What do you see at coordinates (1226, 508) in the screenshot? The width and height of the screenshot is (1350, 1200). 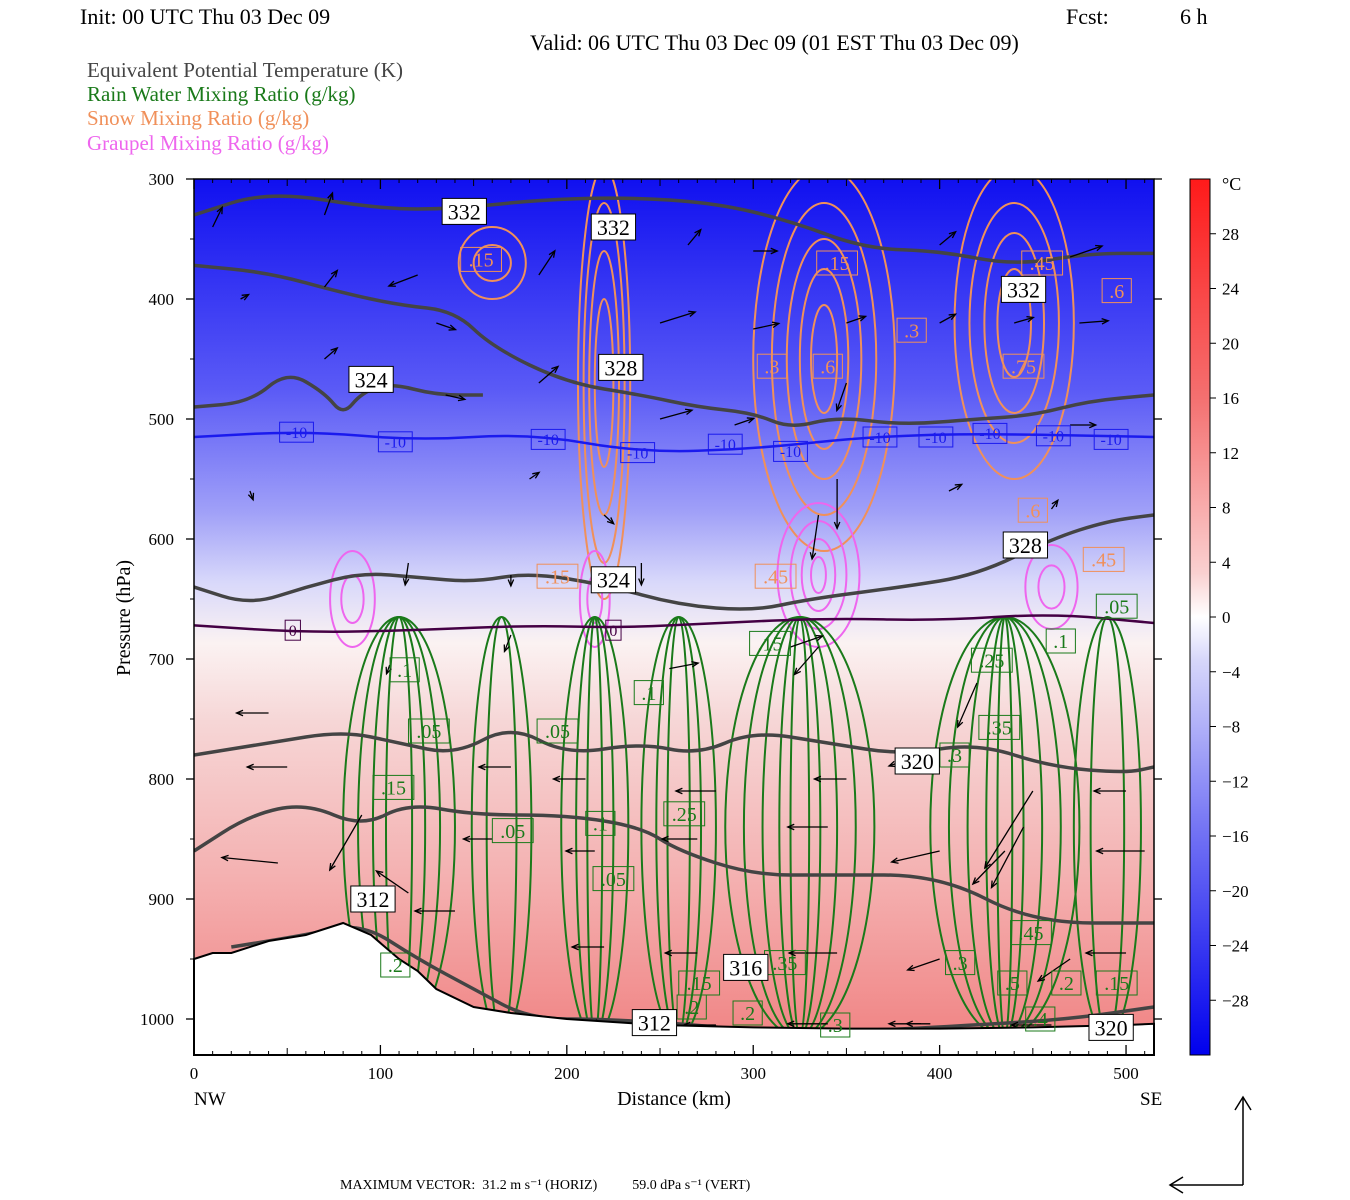 I see `colorbar-tick-label: 8` at bounding box center [1226, 508].